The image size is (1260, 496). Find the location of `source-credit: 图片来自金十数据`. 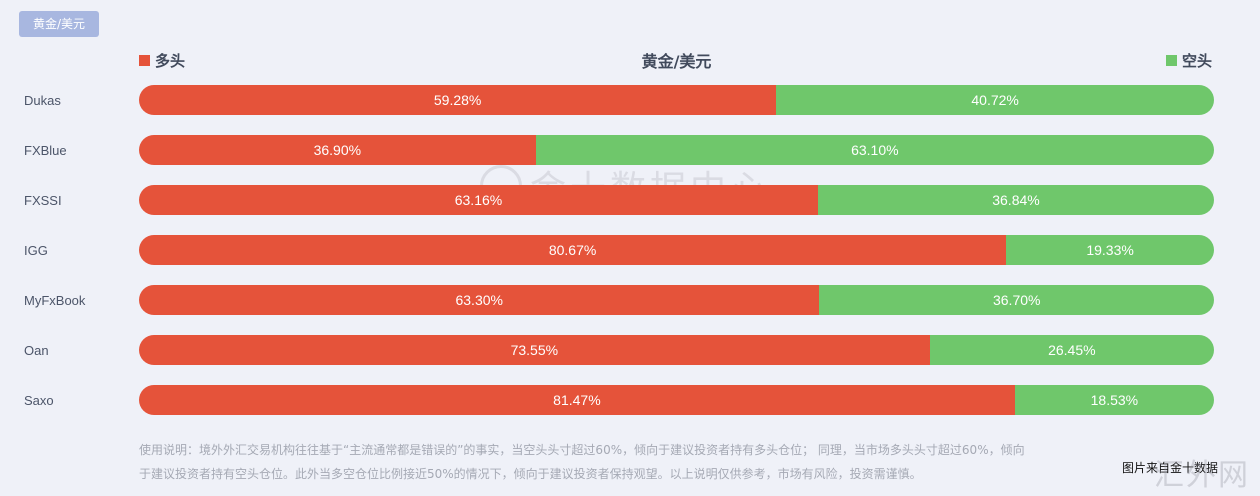

source-credit: 图片来自金十数据 is located at coordinates (1170, 468).